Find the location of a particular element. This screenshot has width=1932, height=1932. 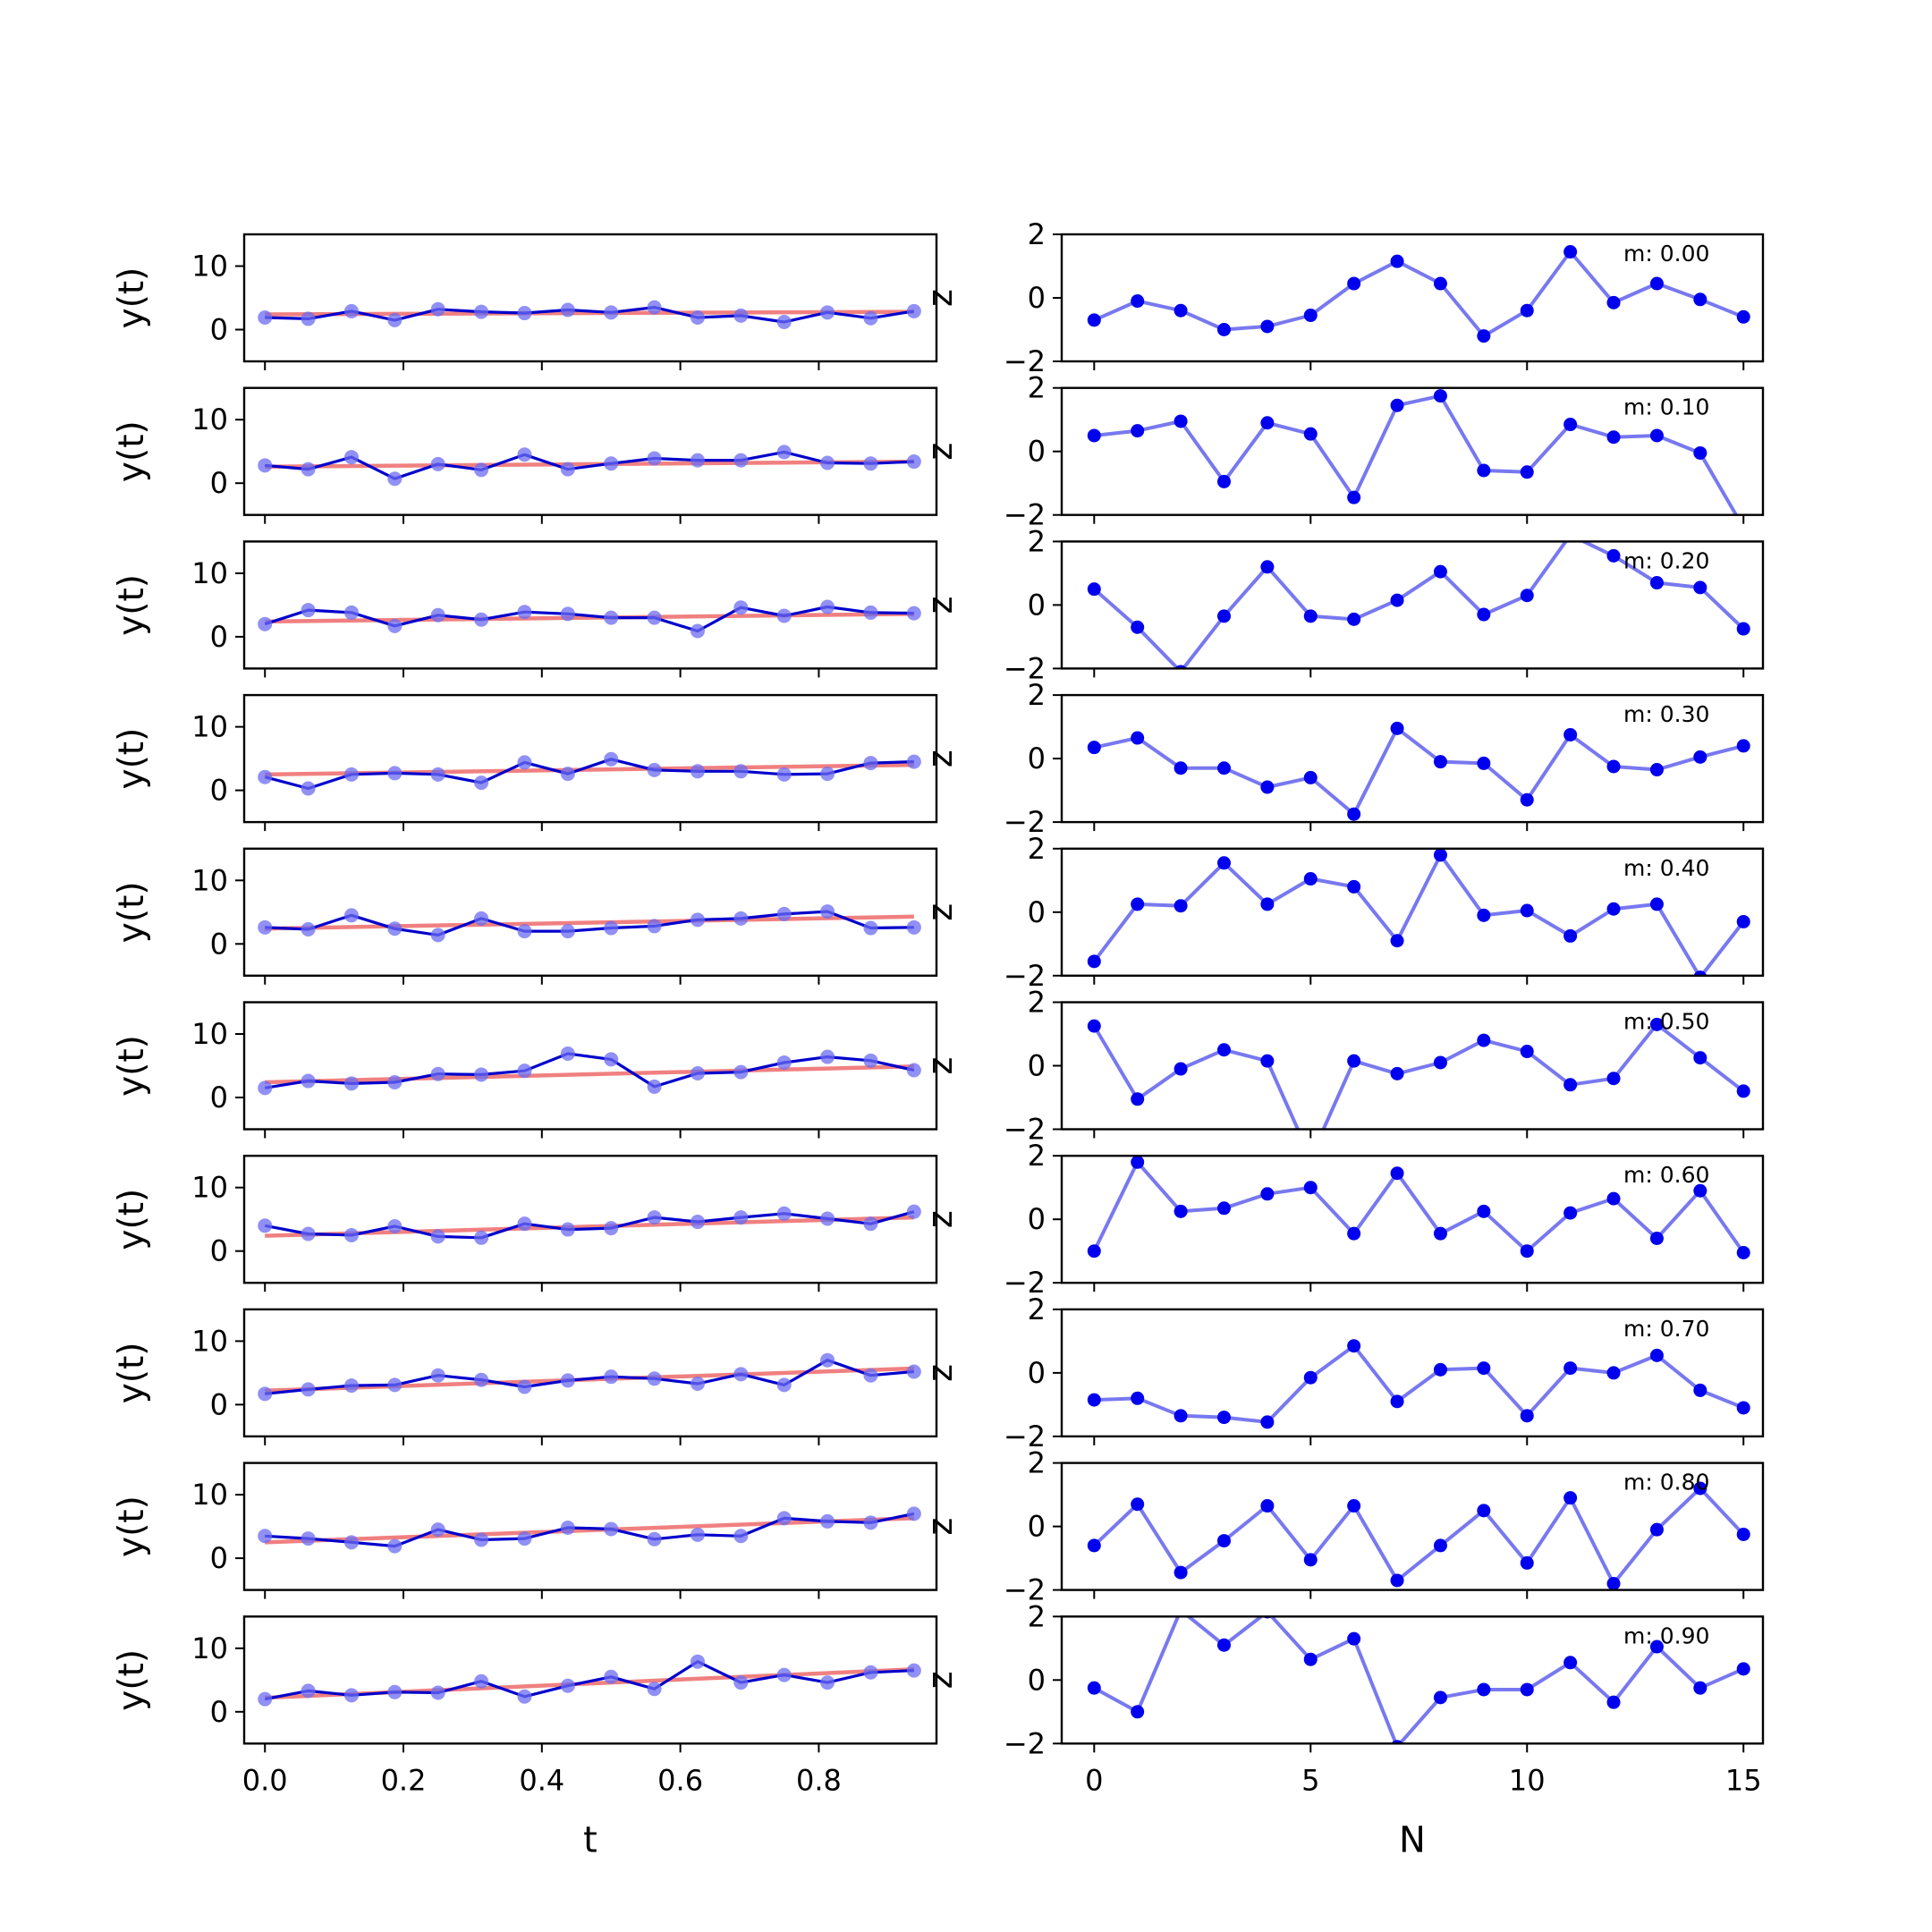

left-panel-8: 0 10 y(t) z is located at coordinates (536, 1530).